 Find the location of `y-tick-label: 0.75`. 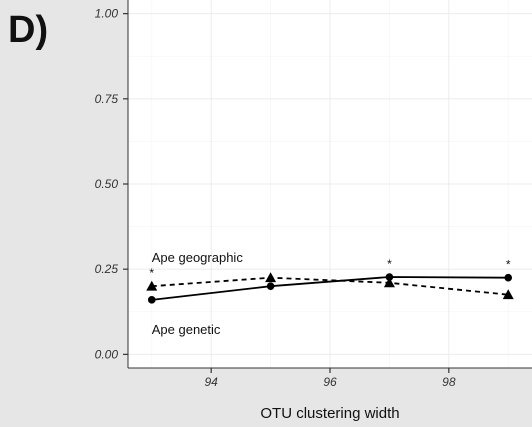

y-tick-label: 0.75 is located at coordinates (107, 99).